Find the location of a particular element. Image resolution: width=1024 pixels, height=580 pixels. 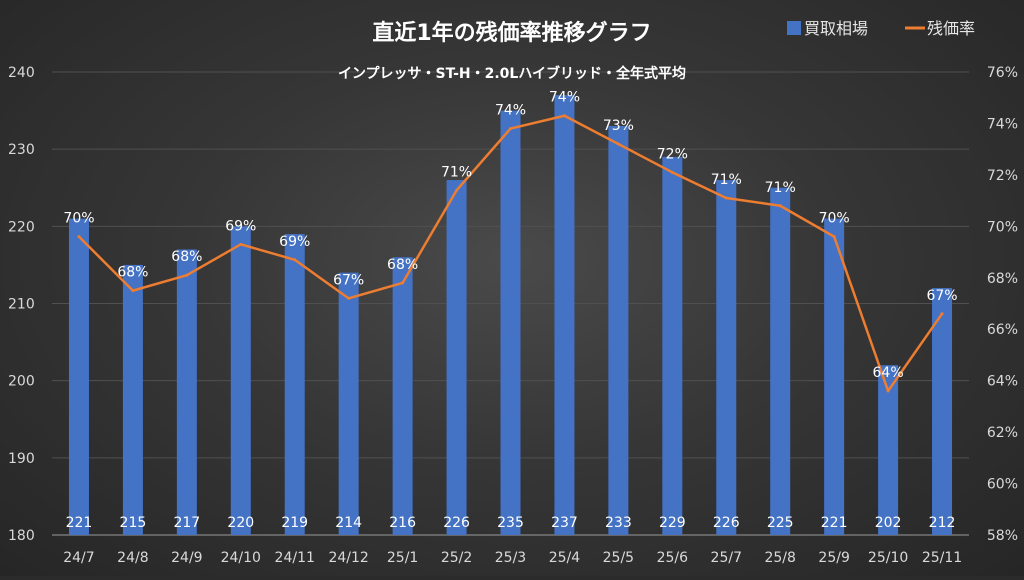

bar-value-label: 215 is located at coordinates (133, 523).